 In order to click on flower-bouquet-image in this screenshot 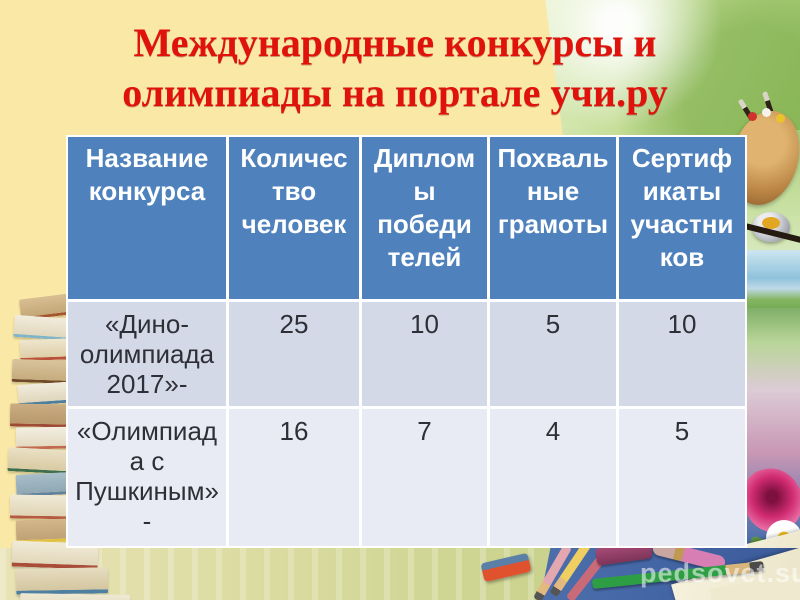, I will do `click(773, 454)`.